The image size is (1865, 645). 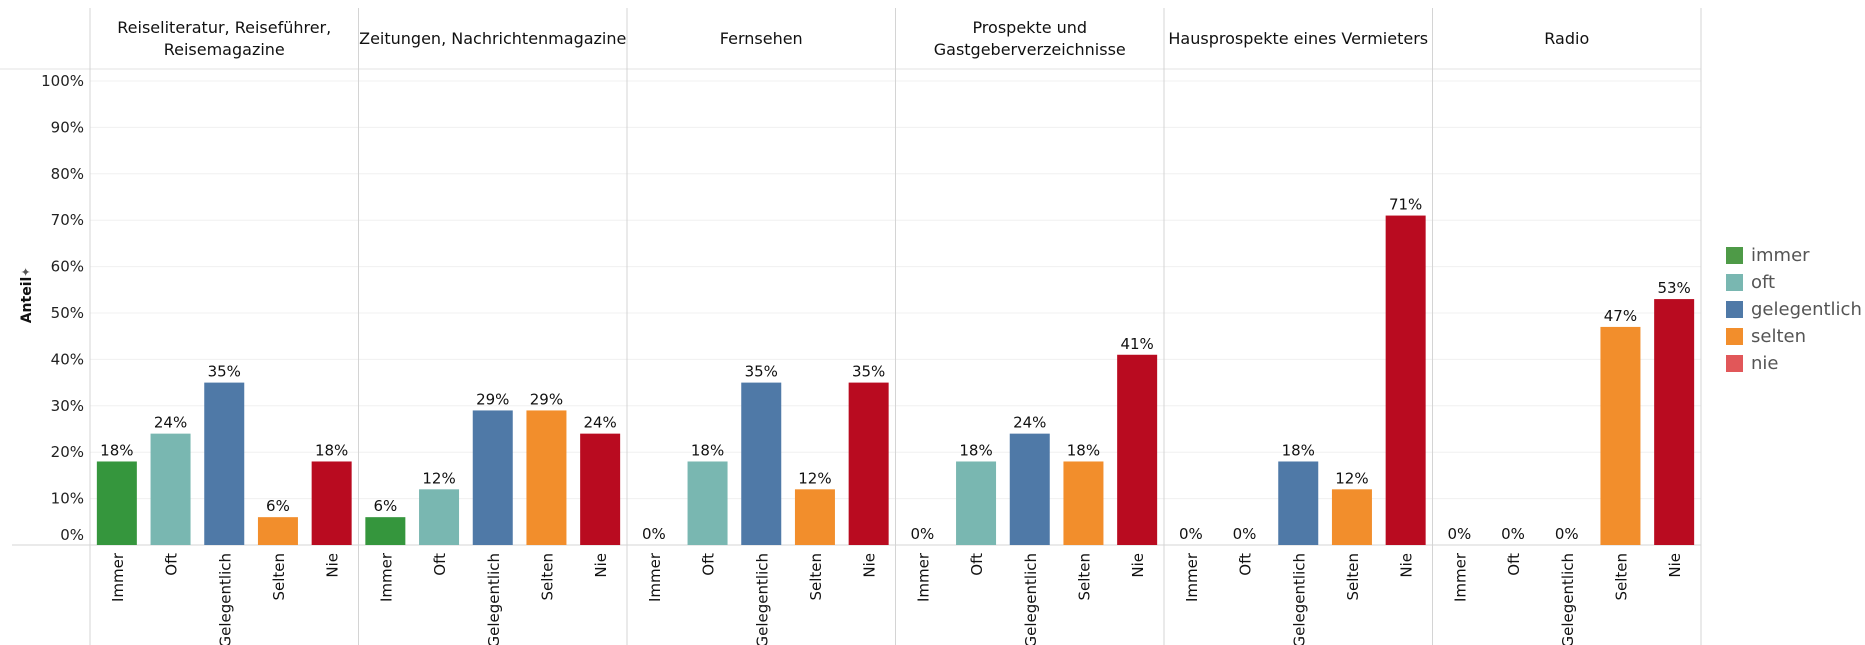 What do you see at coordinates (62, 81) in the screenshot?
I see `y-tick-label: 100%` at bounding box center [62, 81].